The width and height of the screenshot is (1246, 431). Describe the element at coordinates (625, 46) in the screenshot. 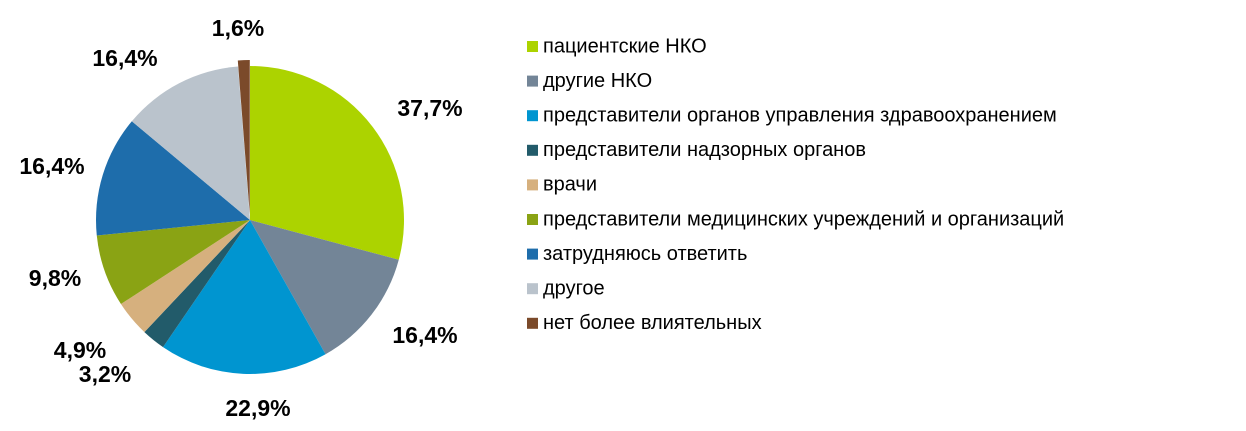

I see `legend-label: пациентские НКО` at that location.